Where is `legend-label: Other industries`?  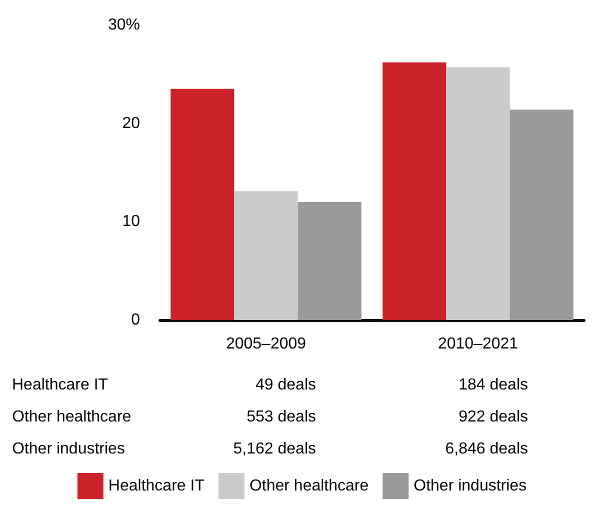 legend-label: Other industries is located at coordinates (470, 486).